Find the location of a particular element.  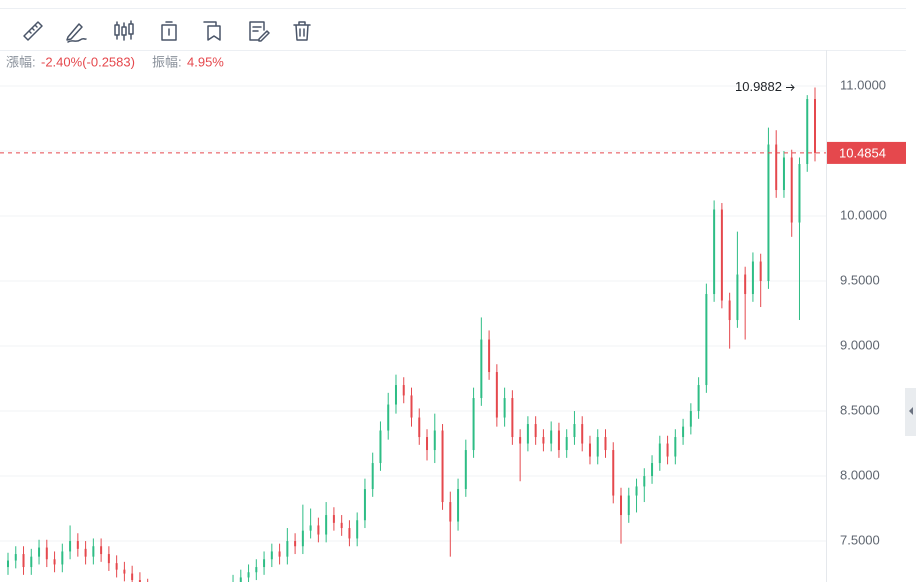

high-label: 10.9882 is located at coordinates (758, 86).